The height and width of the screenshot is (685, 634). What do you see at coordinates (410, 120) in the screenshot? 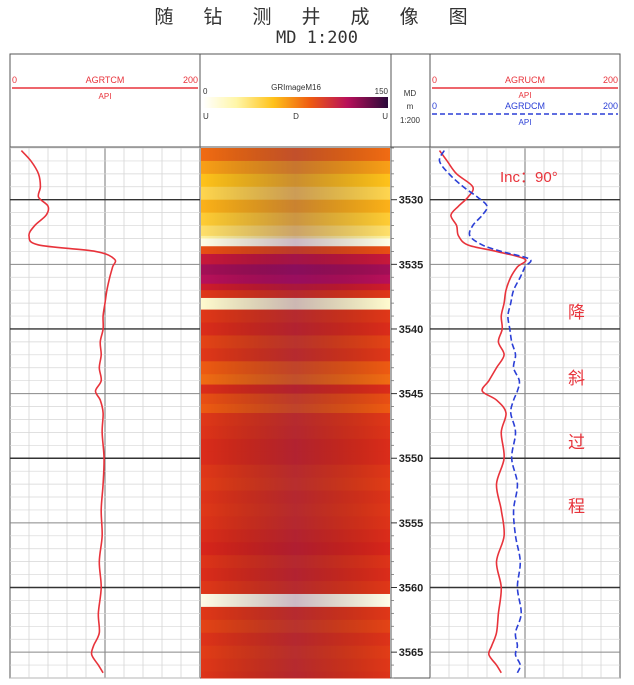
I see `depth-scale: 1:200` at bounding box center [410, 120].